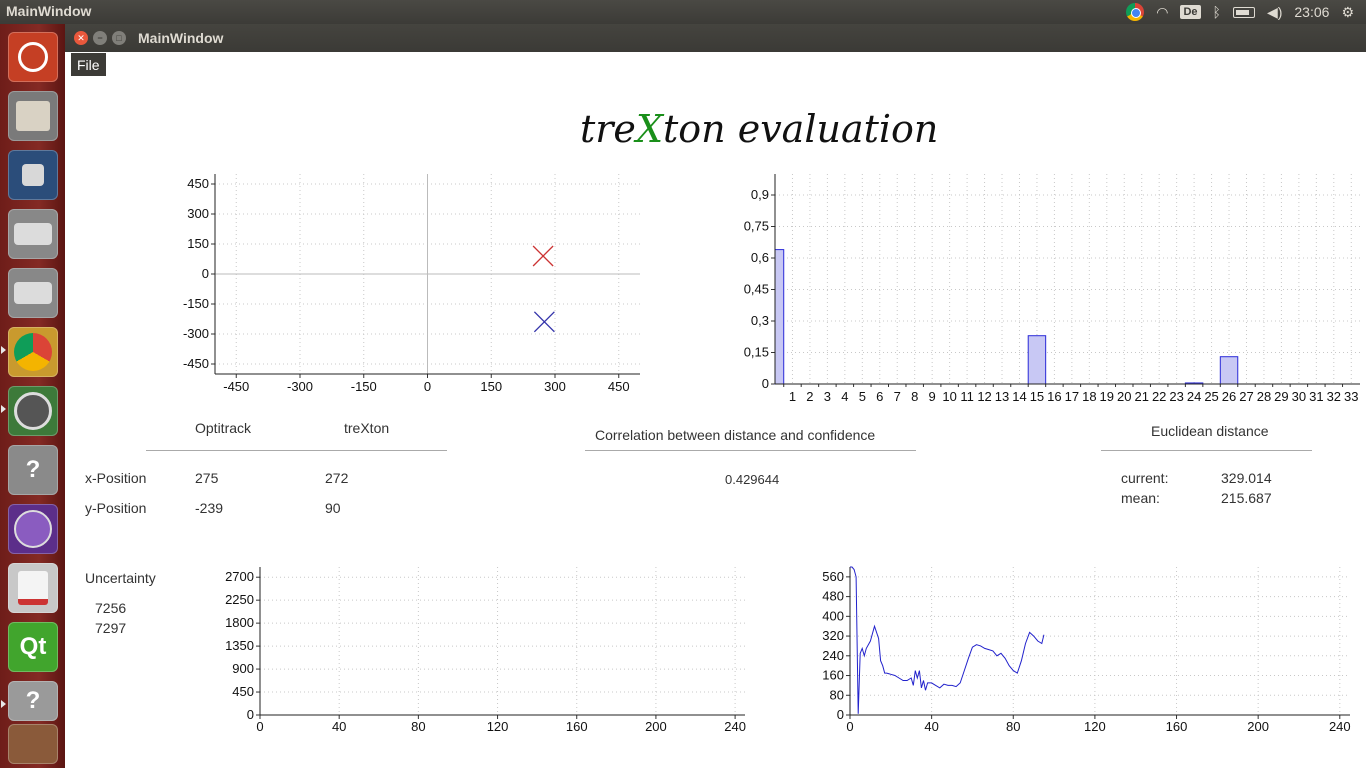 This screenshot has width=1366, height=768. What do you see at coordinates (1229, 396) in the screenshot?
I see `x-tick-label: 26` at bounding box center [1229, 396].